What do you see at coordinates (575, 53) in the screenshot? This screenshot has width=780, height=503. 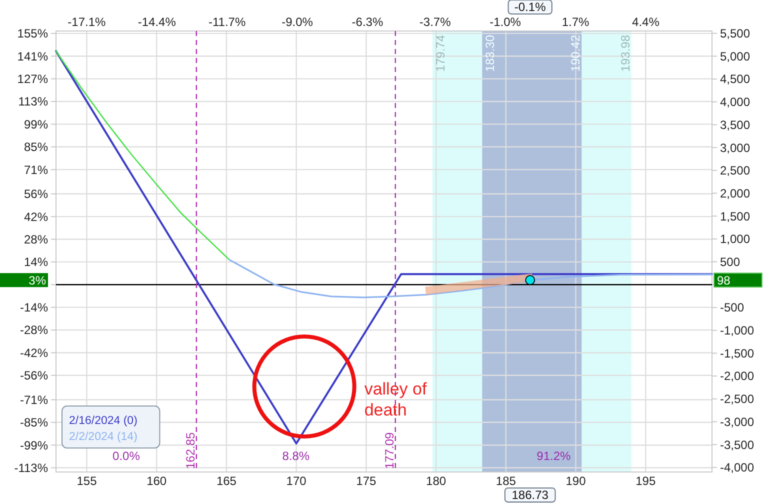 I see `annotation: 190.42` at bounding box center [575, 53].